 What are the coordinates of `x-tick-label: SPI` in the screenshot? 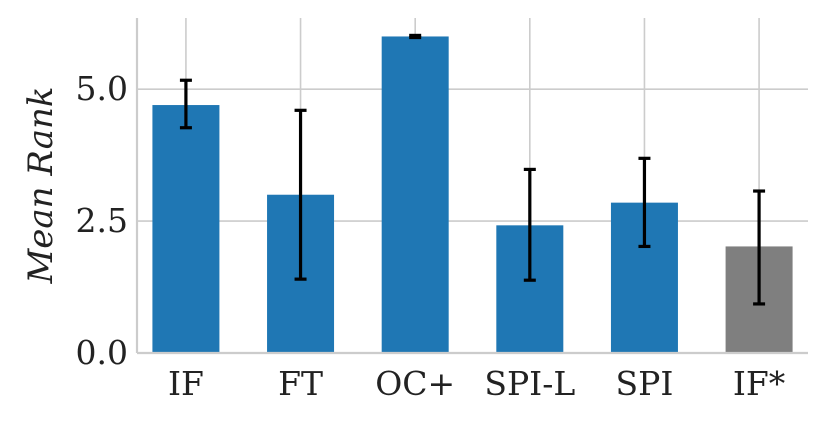 It's located at (645, 383).